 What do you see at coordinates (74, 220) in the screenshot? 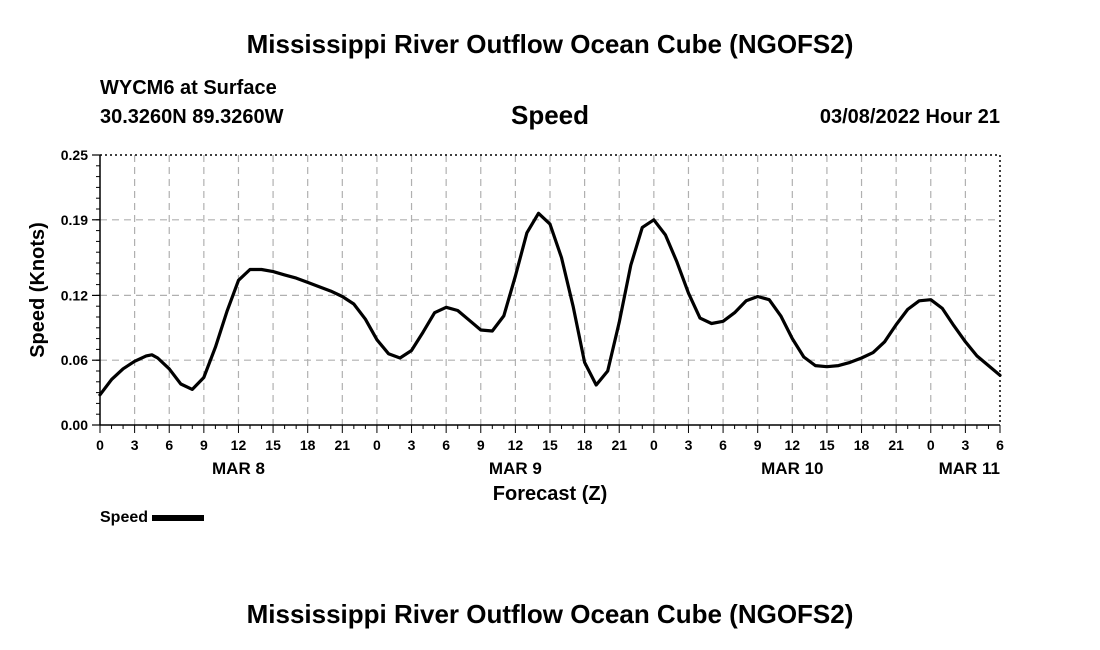
I see `y-tick-label: 0.19` at bounding box center [74, 220].